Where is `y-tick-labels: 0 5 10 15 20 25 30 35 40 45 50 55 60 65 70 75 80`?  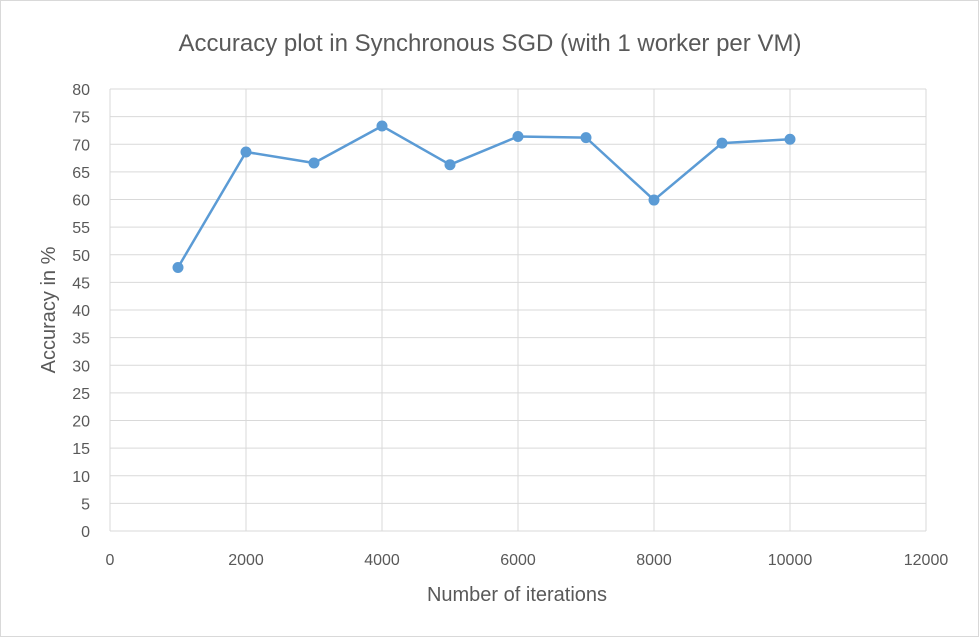
y-tick-labels: 0 5 10 15 20 25 30 35 40 45 50 55 60 65 70 75 80 is located at coordinates (81, 311).